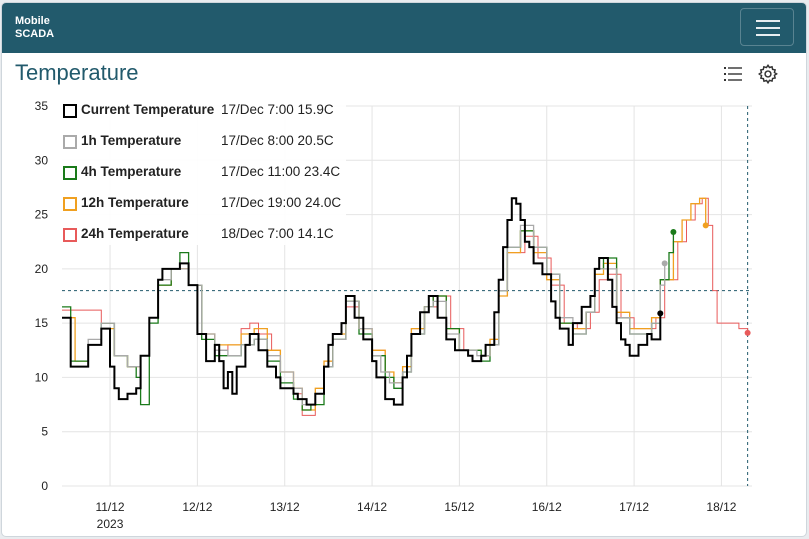 The width and height of the screenshot is (809, 539). Describe the element at coordinates (44, 432) in the screenshot. I see `y-tick-label: 5` at that location.